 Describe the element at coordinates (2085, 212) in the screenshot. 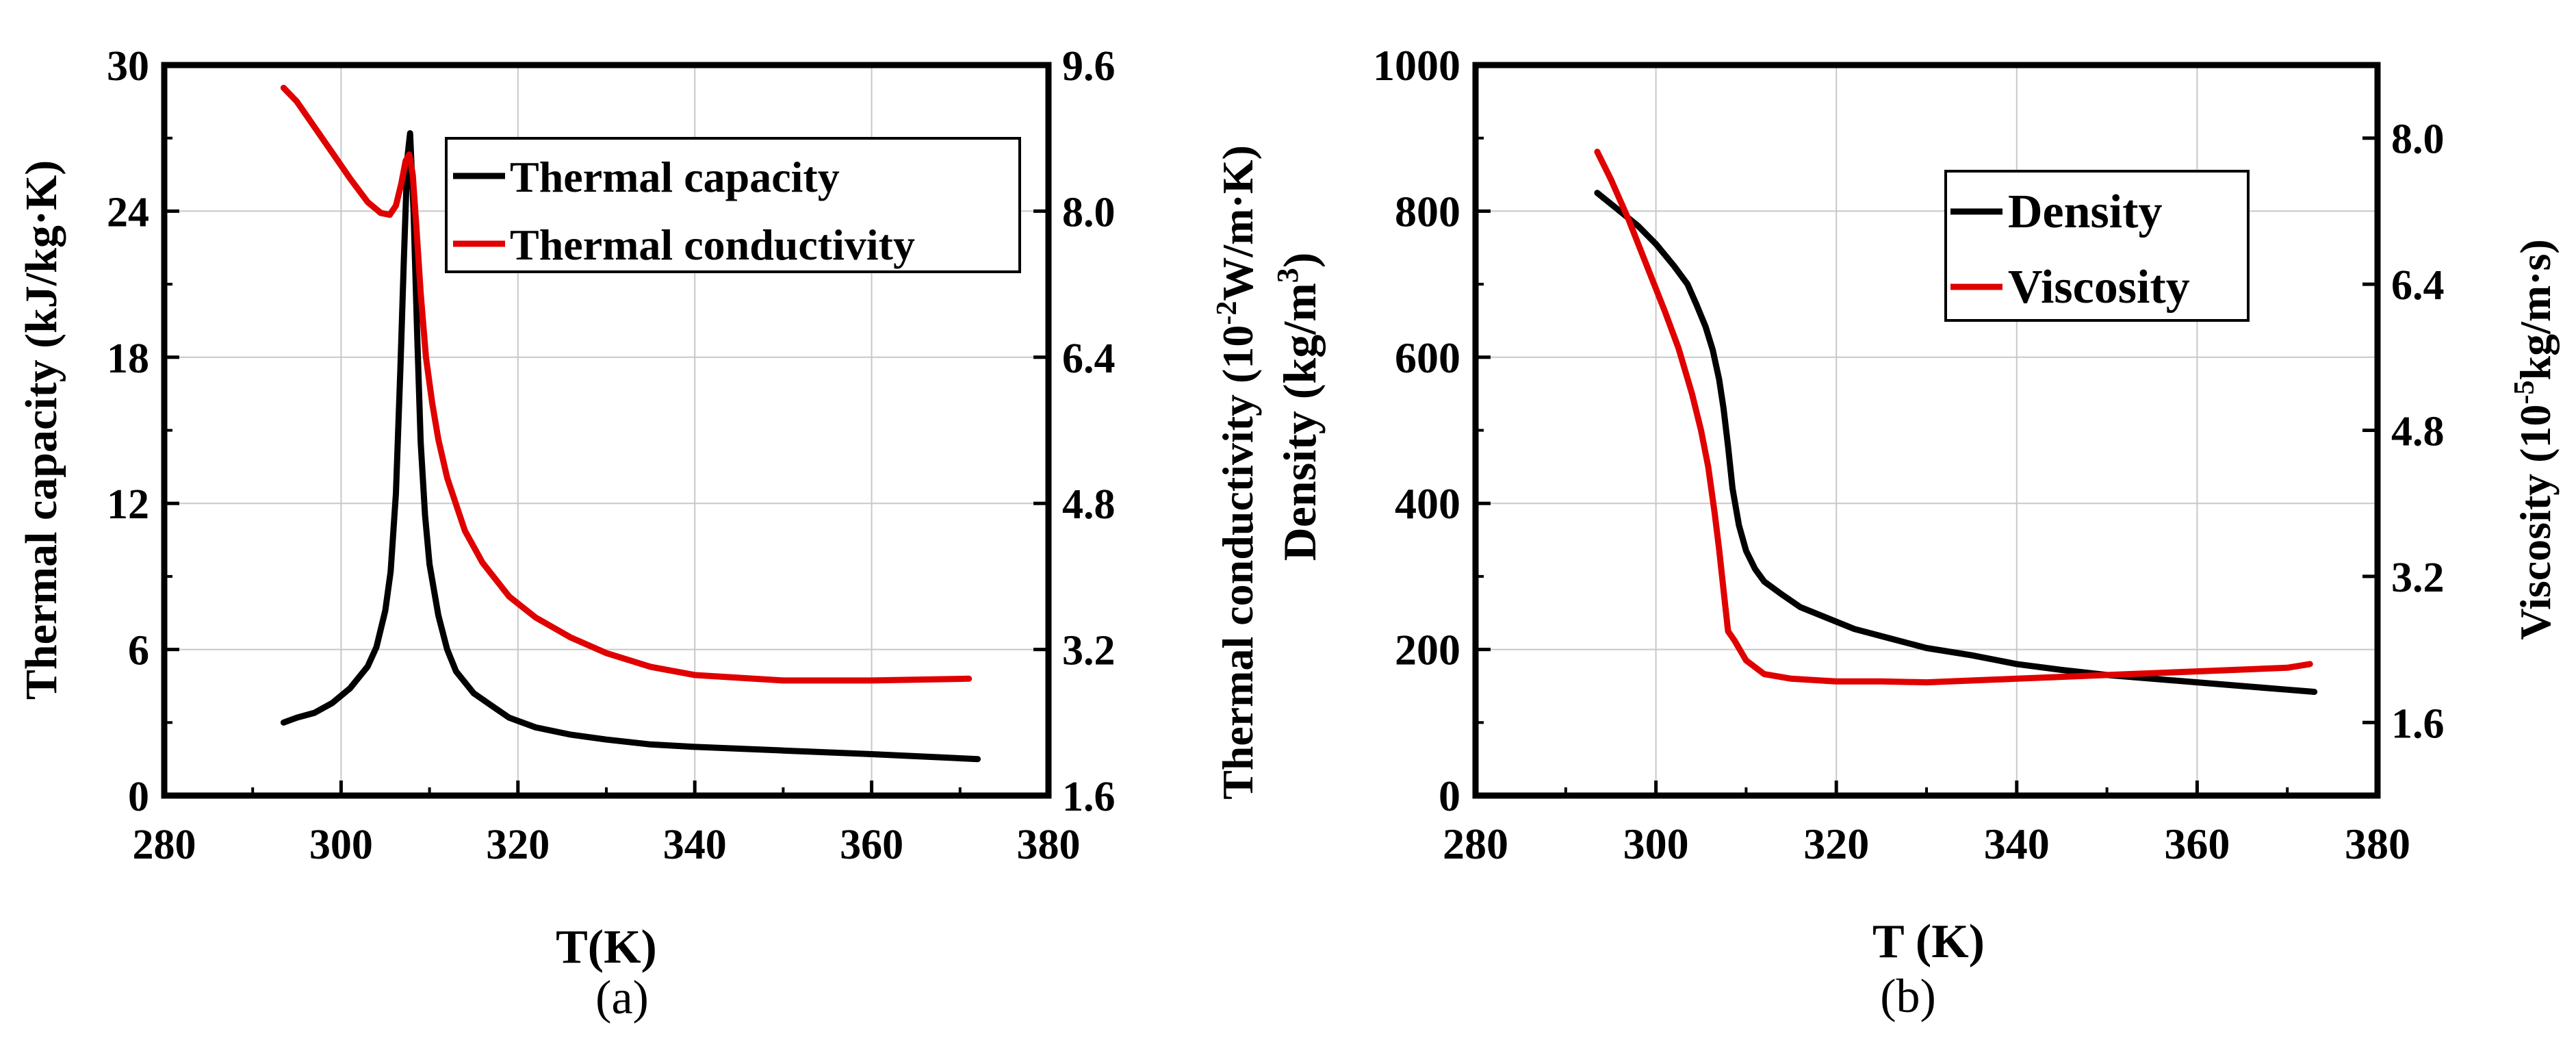

I see `legend-label-density: Density` at that location.